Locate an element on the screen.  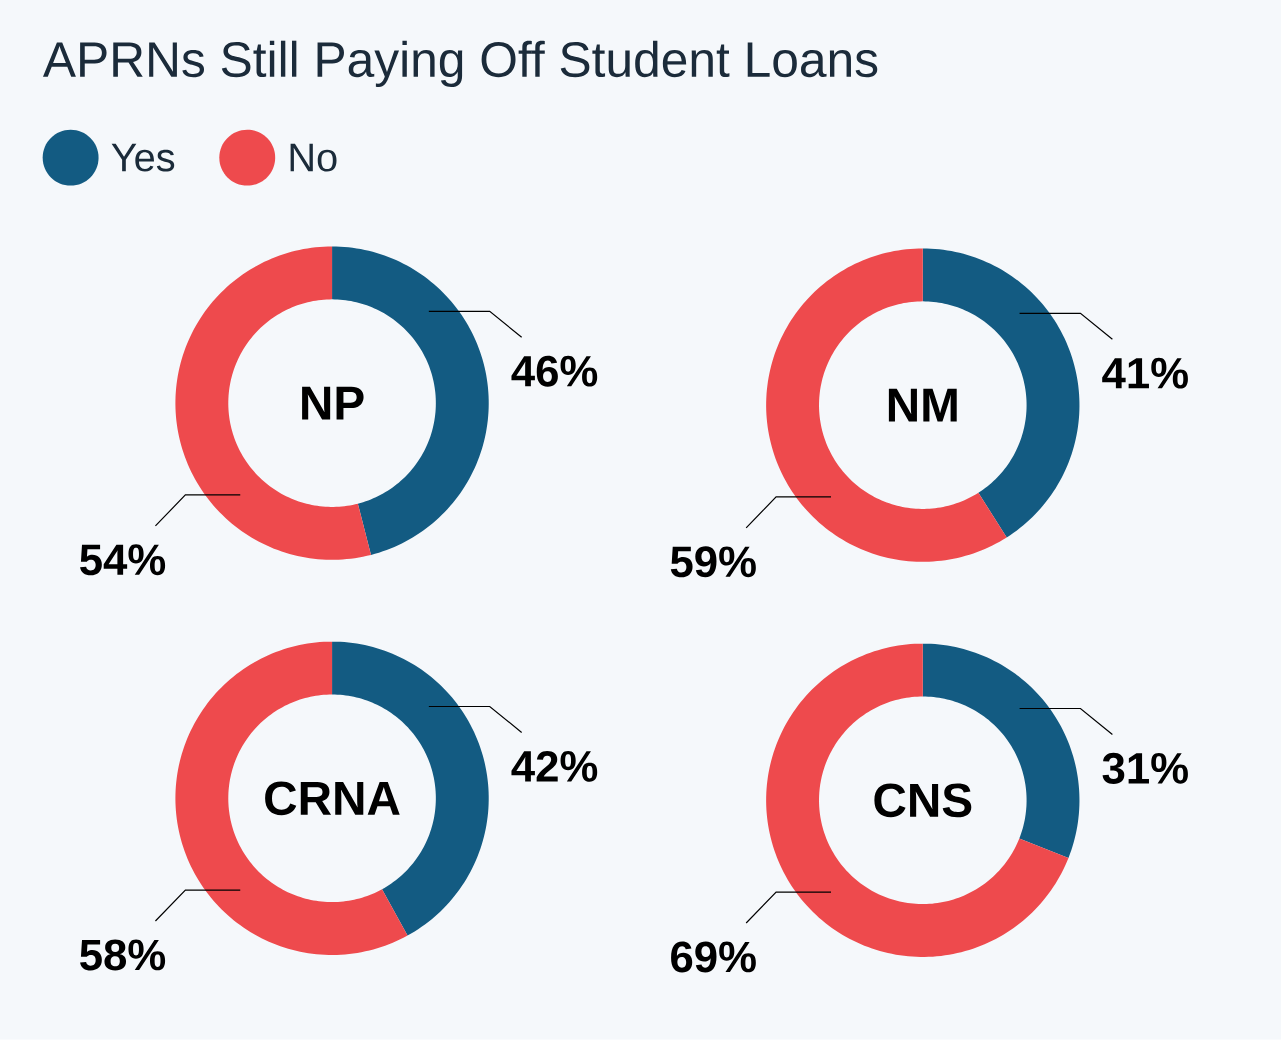
legend-label: No is located at coordinates (313, 157).